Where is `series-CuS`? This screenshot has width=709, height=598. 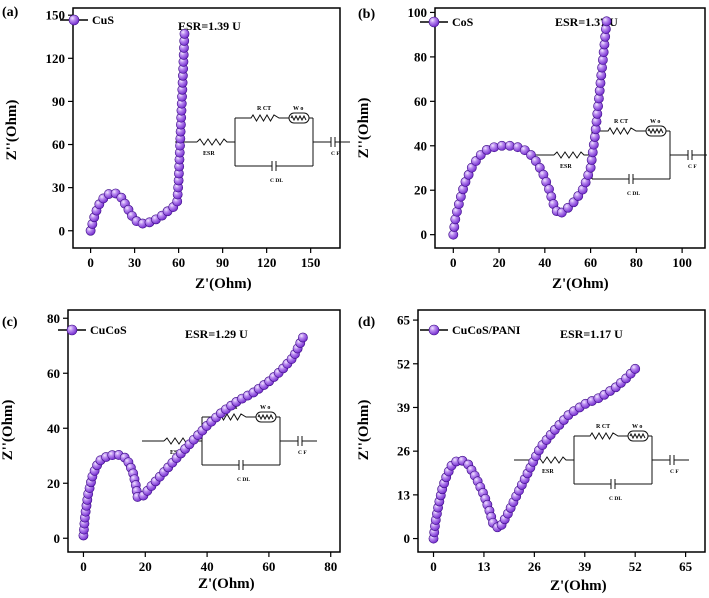 series-CuS is located at coordinates (137, 132).